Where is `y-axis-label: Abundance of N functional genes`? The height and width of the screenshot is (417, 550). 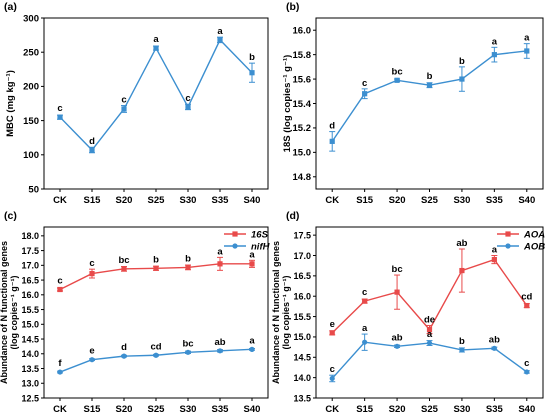
y-axis-label: Abundance of N functional genes is located at coordinates (276, 312).